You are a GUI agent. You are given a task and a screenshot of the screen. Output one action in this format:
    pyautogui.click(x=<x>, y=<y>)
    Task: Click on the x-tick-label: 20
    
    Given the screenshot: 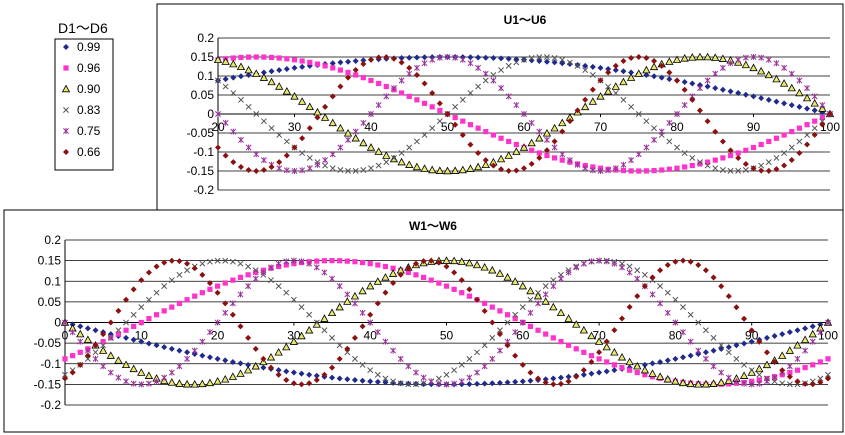 What is the action you would take?
    pyautogui.click(x=218, y=336)
    